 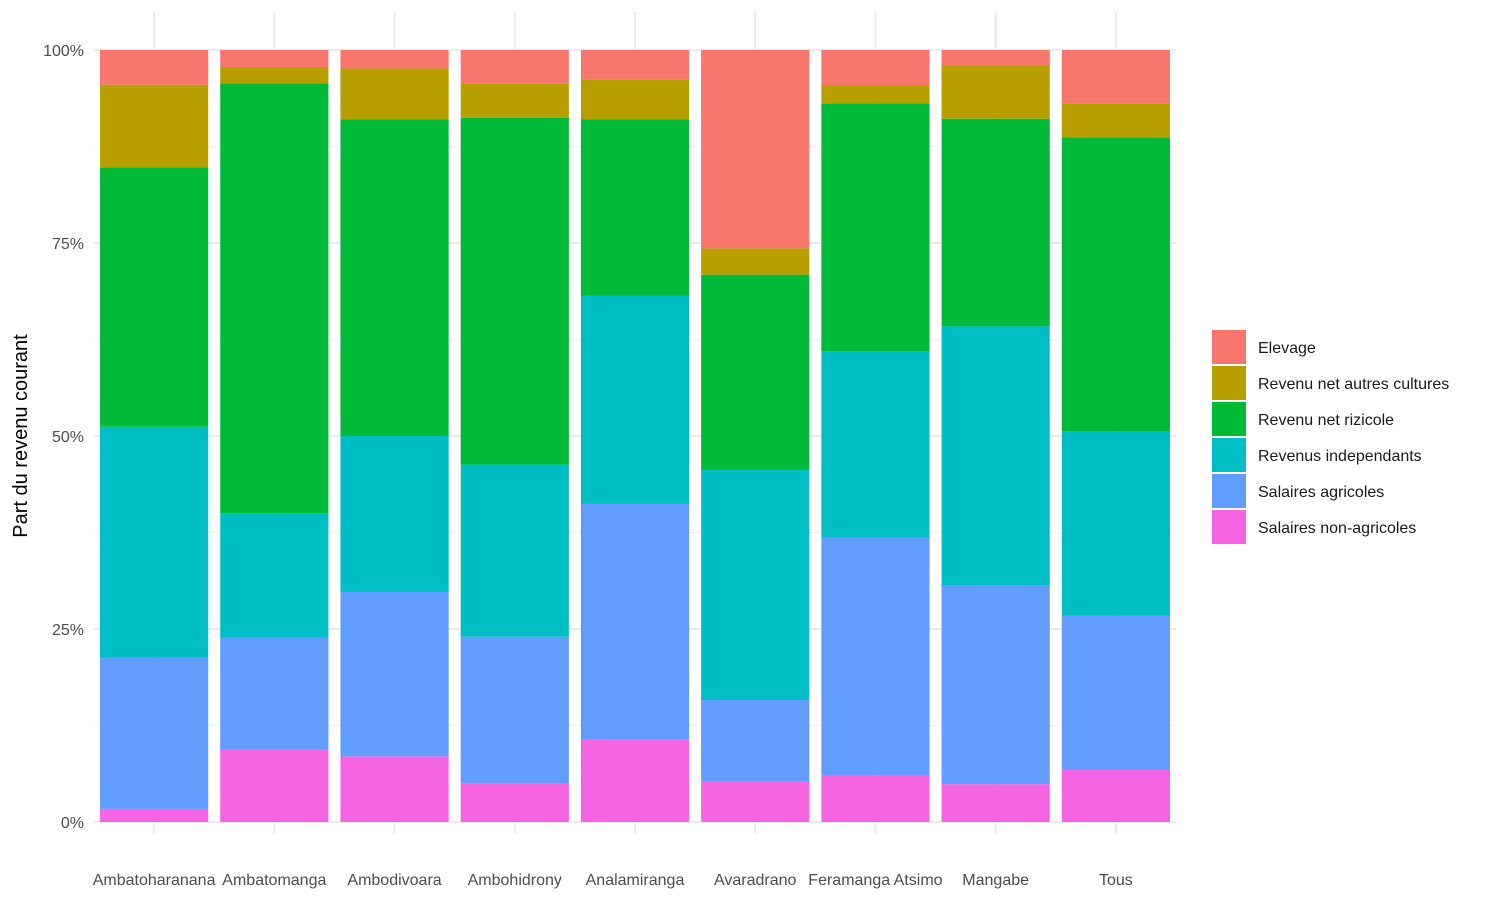 I want to click on y-tick-label: 50%, so click(x=68, y=437).